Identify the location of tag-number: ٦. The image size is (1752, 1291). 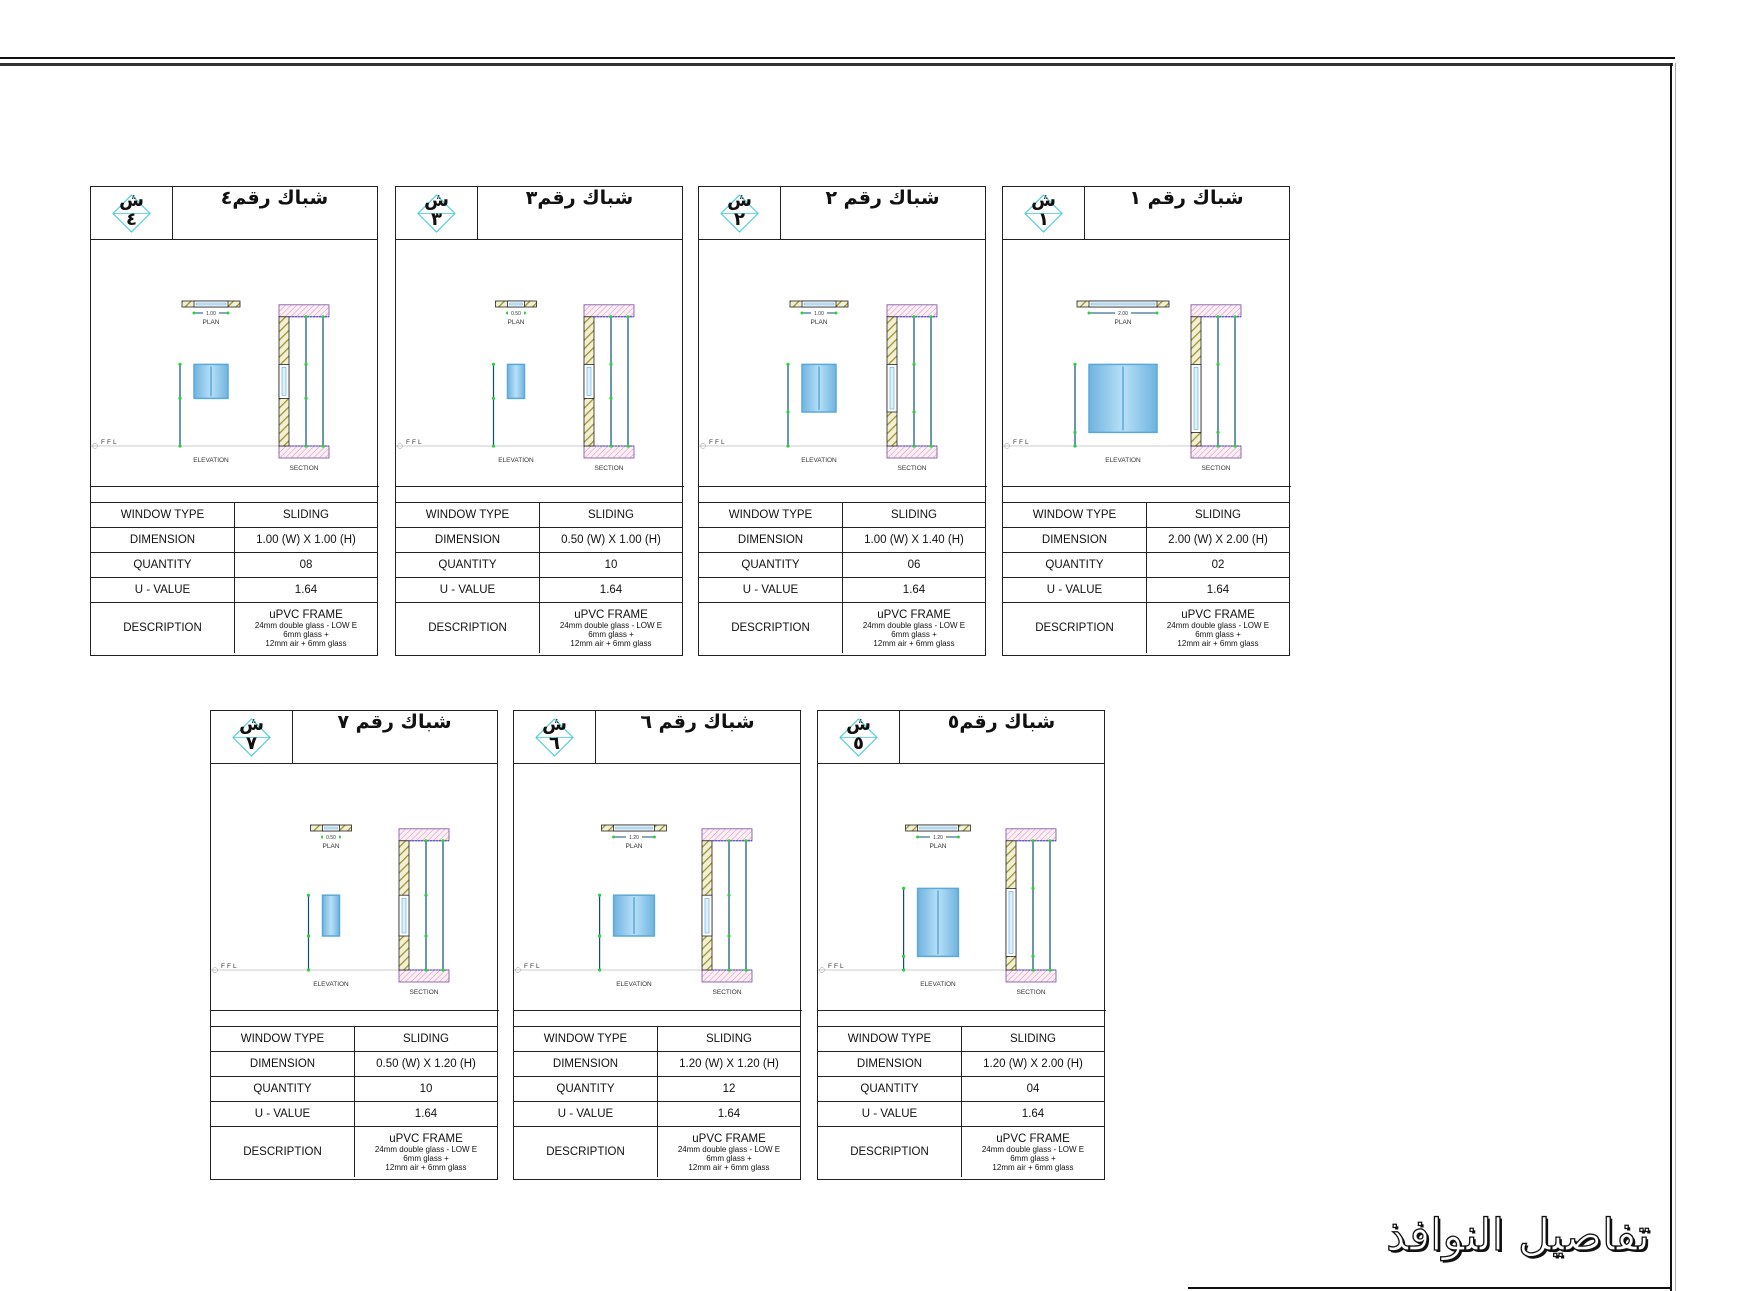
(554, 743).